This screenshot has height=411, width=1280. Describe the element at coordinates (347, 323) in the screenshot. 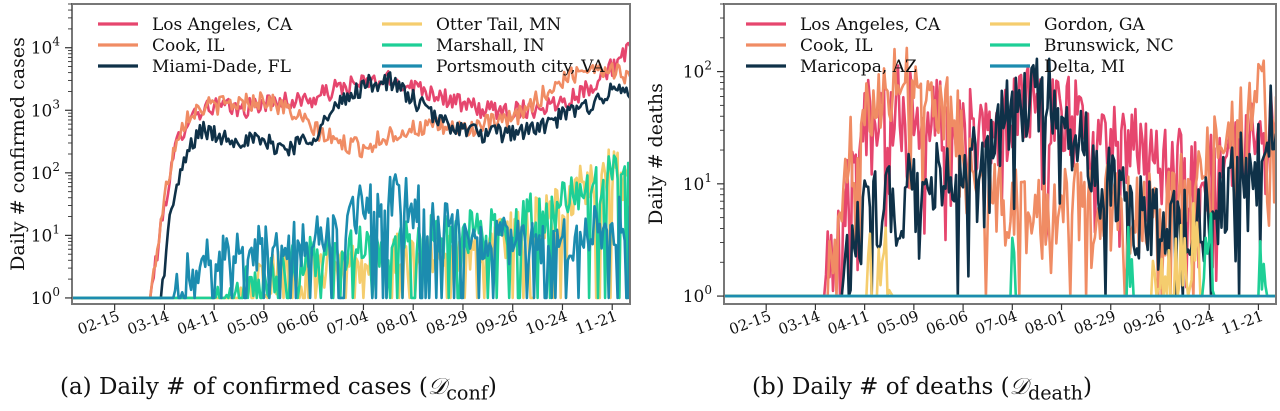

I see `x-tick-label-a-5: 07-04` at that location.